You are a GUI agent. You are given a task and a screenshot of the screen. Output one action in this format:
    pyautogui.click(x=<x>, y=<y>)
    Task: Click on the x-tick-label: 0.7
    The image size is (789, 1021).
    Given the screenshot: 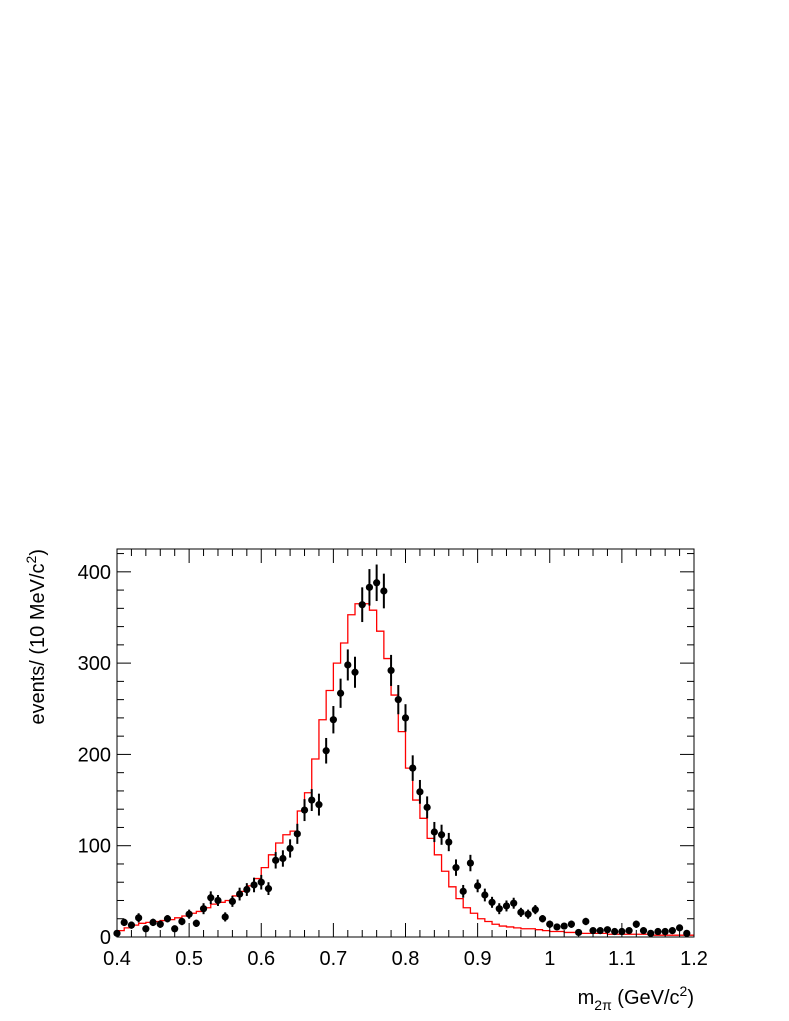 What is the action you would take?
    pyautogui.click(x=333, y=959)
    